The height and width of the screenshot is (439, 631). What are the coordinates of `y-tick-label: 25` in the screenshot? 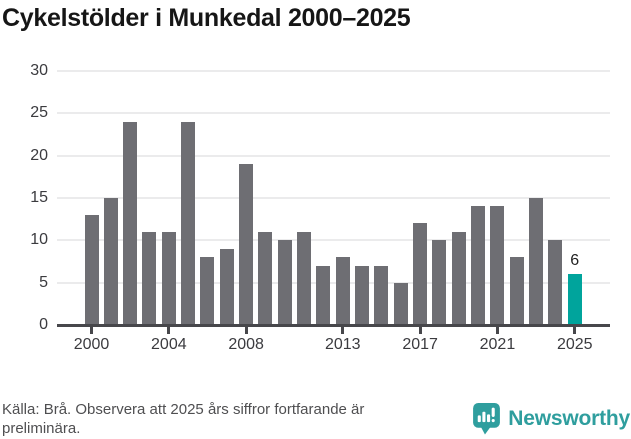 It's located at (39, 113).